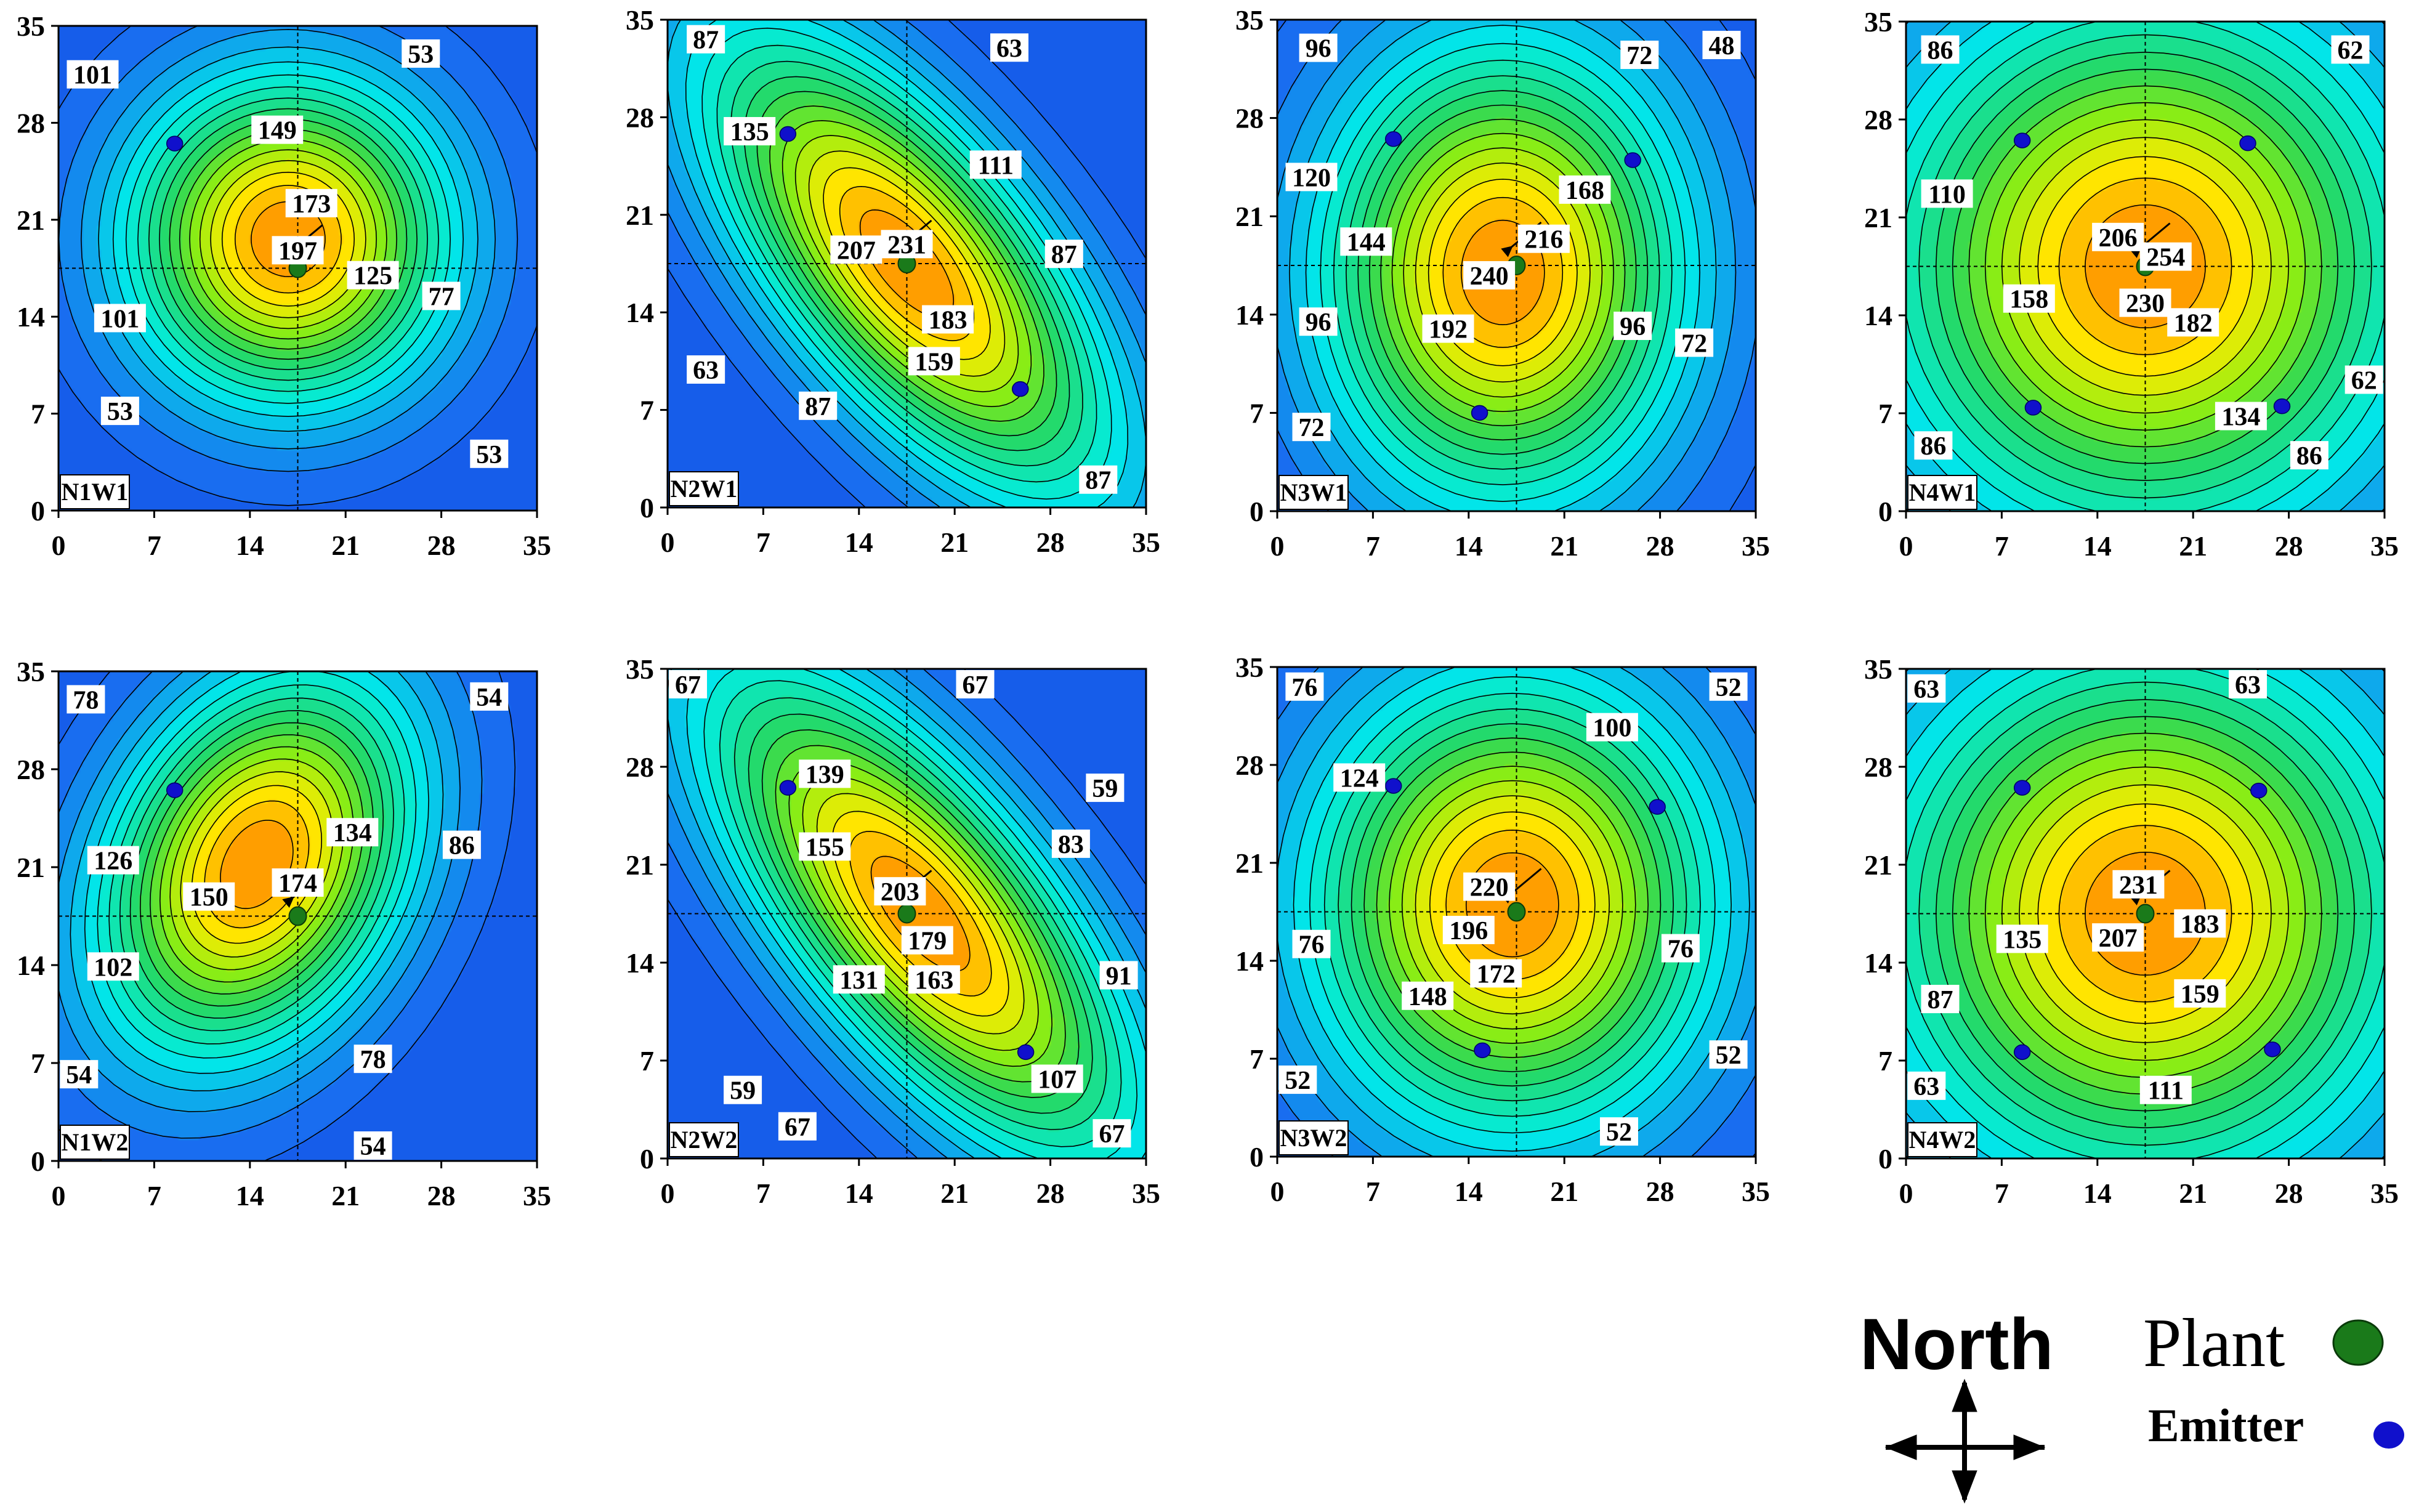 This screenshot has width=2411, height=1512. Describe the element at coordinates (1359, 778) in the screenshot. I see `contour-value-label: 124` at that location.